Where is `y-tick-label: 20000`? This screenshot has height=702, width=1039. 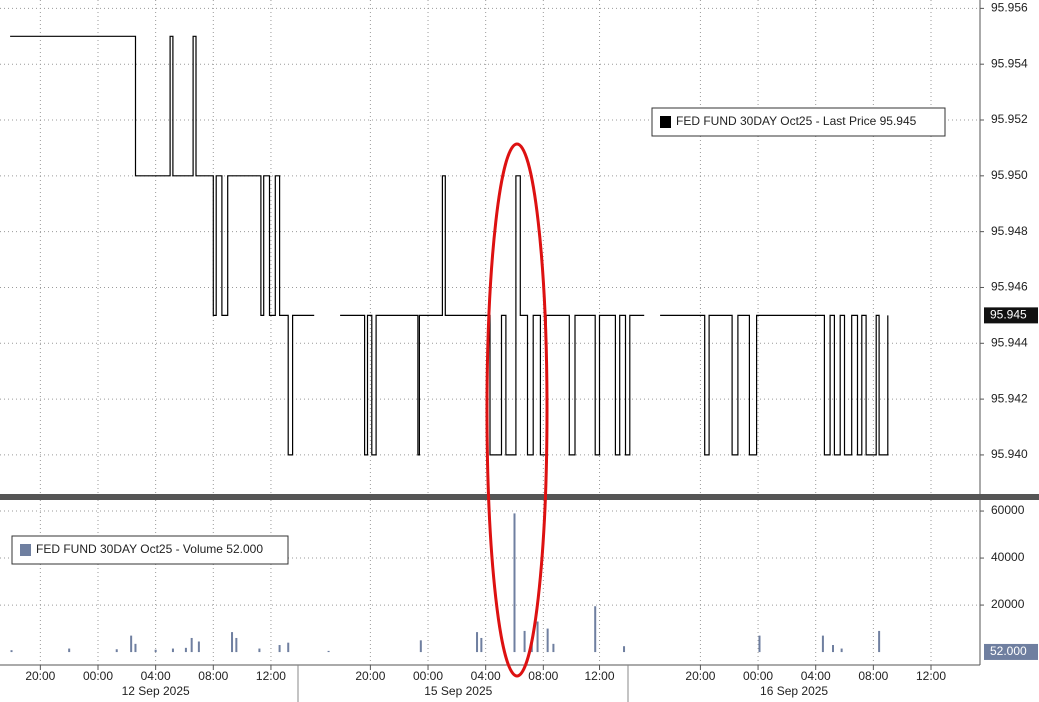
y-tick-label: 20000 is located at coordinates (1008, 604).